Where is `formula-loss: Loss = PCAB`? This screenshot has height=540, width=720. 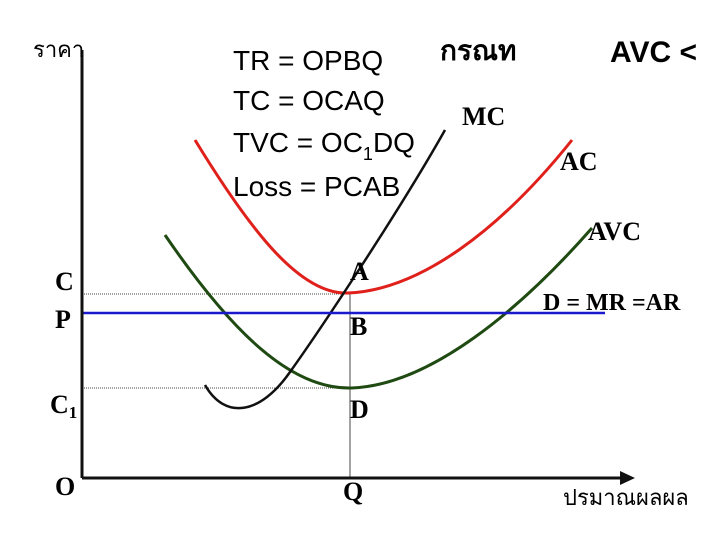 formula-loss: Loss = PCAB is located at coordinates (316, 186).